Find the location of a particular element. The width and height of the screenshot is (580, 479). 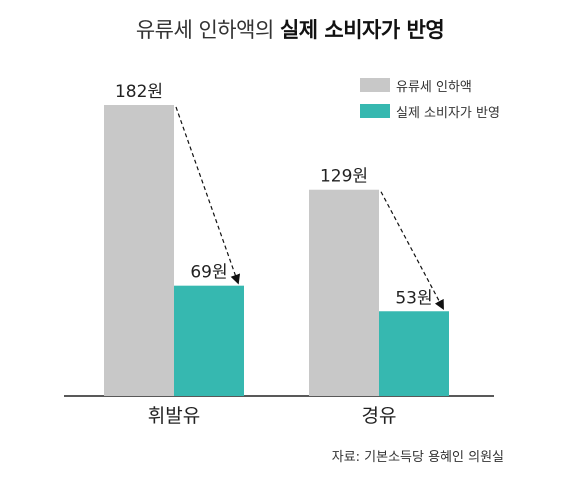

chart-title: 유류세 인하액의 실제 소비자가 반영 is located at coordinates (290, 29).